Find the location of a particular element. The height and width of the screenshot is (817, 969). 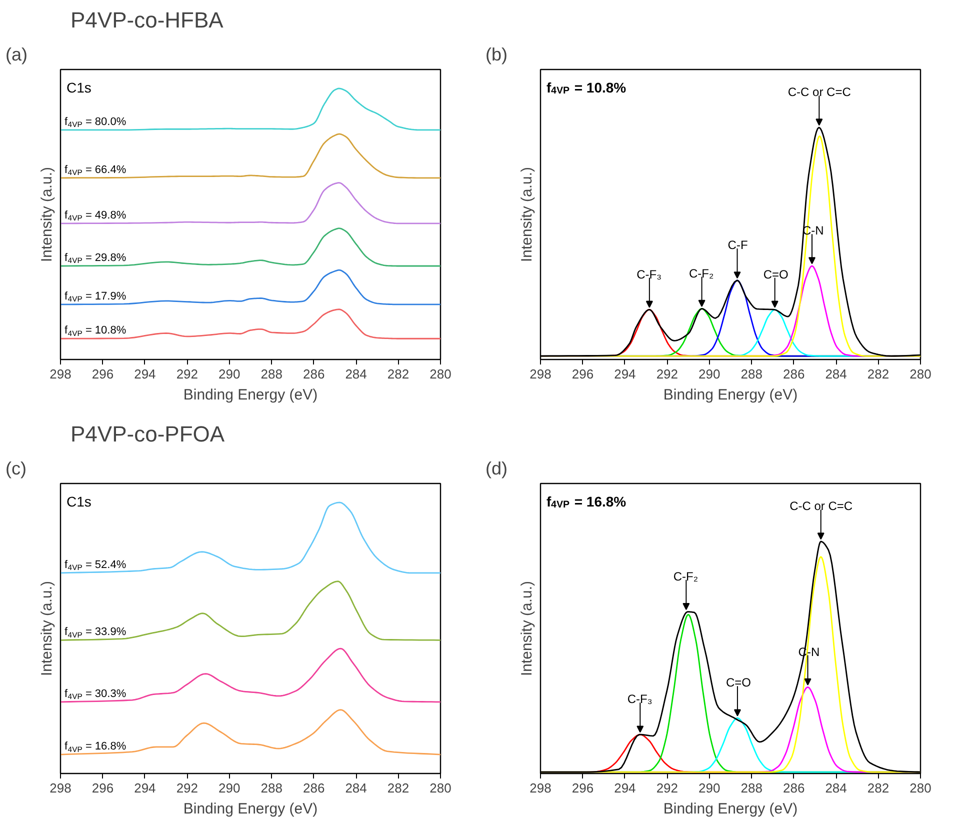

text: (d) is located at coordinates (497, 468).